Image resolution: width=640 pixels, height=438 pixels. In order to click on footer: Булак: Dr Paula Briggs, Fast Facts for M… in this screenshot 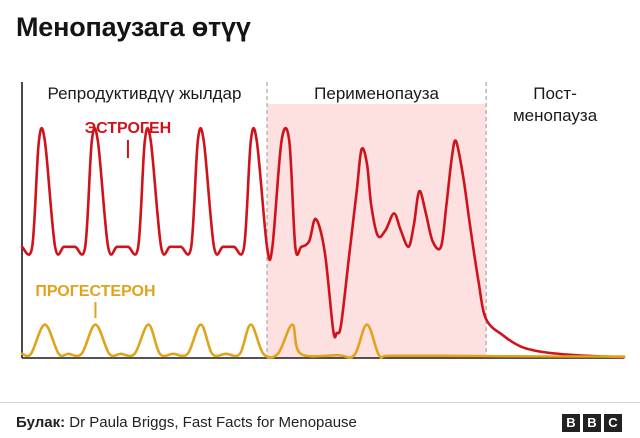, I will do `click(320, 420)`.